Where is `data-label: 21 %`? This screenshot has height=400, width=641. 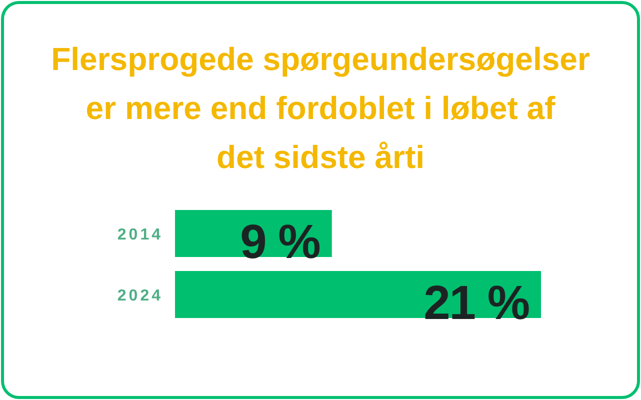
data-label: 21 % is located at coordinates (477, 303).